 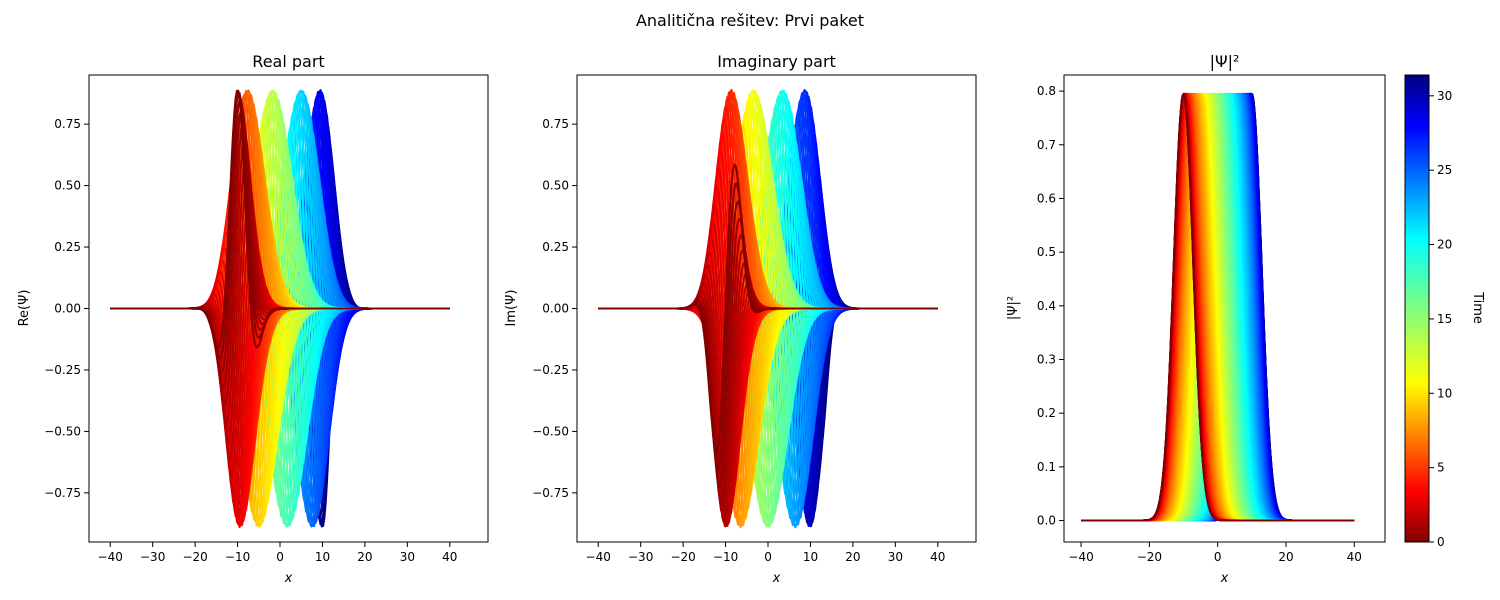 I want to click on curves-group, so click(x=1218, y=307).